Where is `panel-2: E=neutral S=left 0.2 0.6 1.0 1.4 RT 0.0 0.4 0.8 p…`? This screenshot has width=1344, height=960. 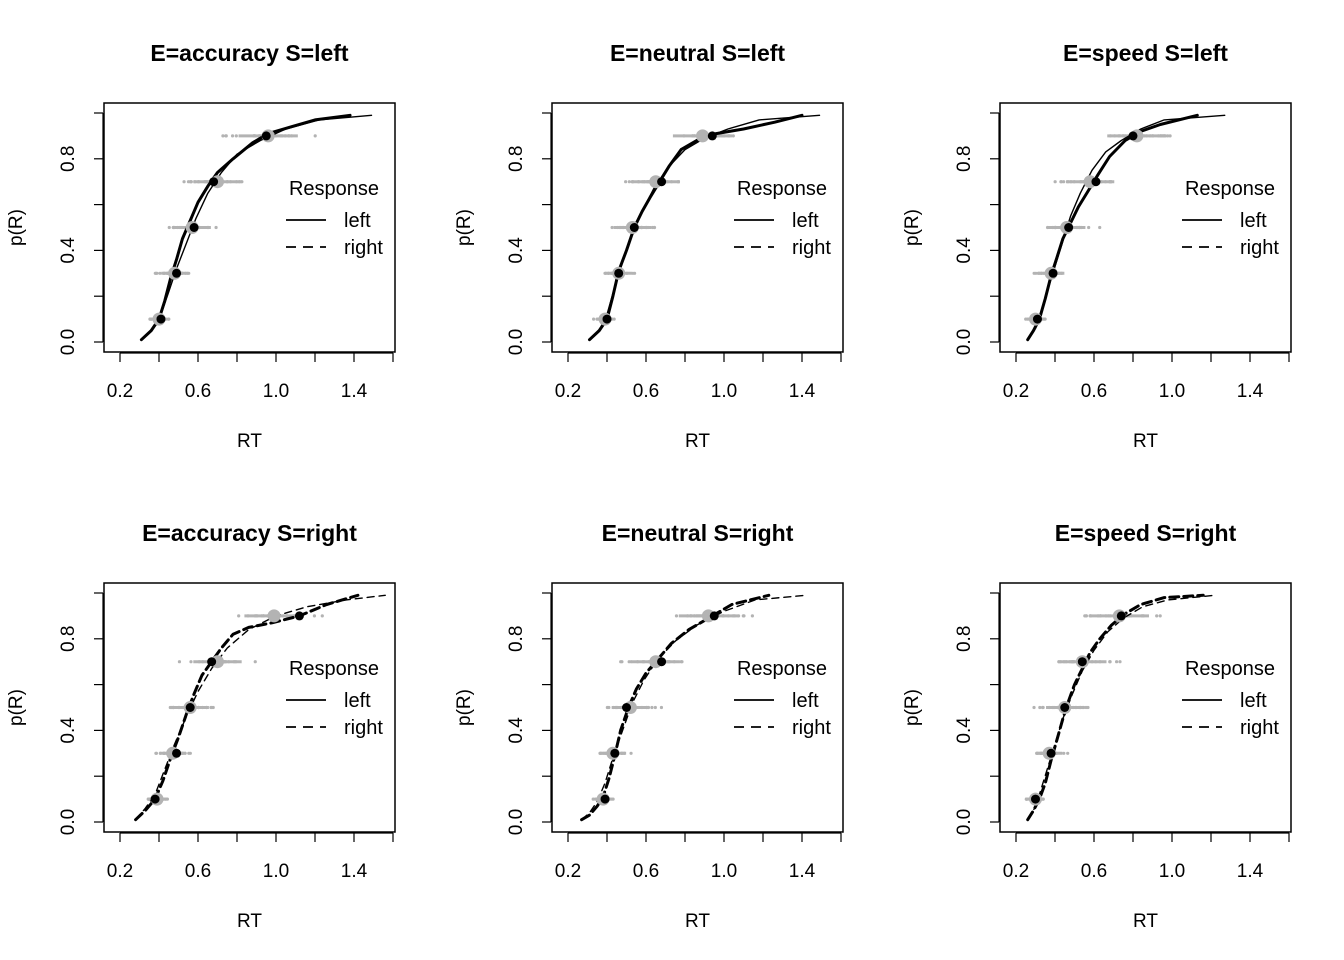 panel-2: E=neutral S=left 0.2 0.6 1.0 1.4 RT 0.0 0.4 0.8 p… is located at coordinates (649, 246).